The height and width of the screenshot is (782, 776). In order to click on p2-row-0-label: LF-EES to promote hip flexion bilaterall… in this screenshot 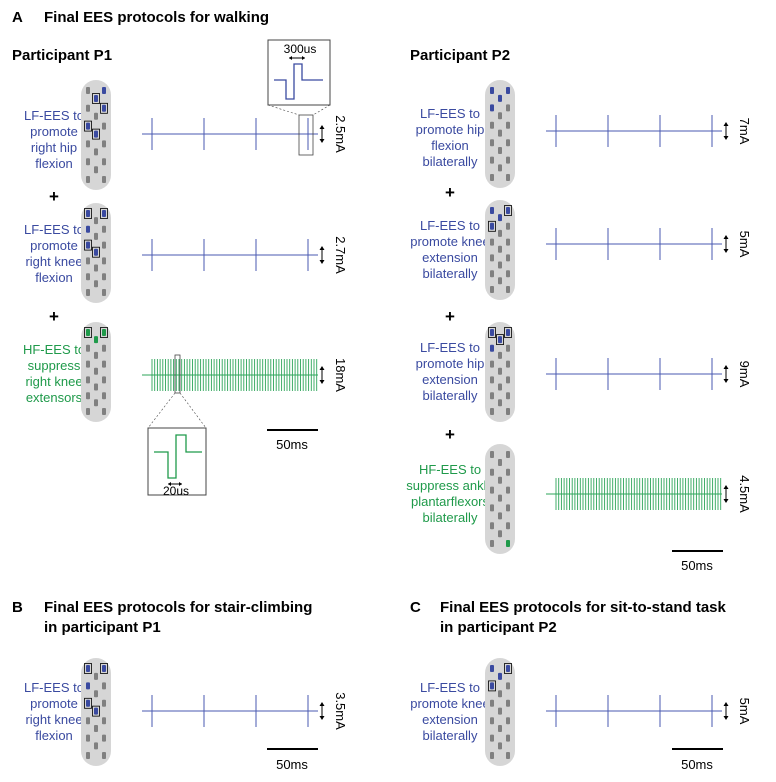, I will do `click(450, 137)`.